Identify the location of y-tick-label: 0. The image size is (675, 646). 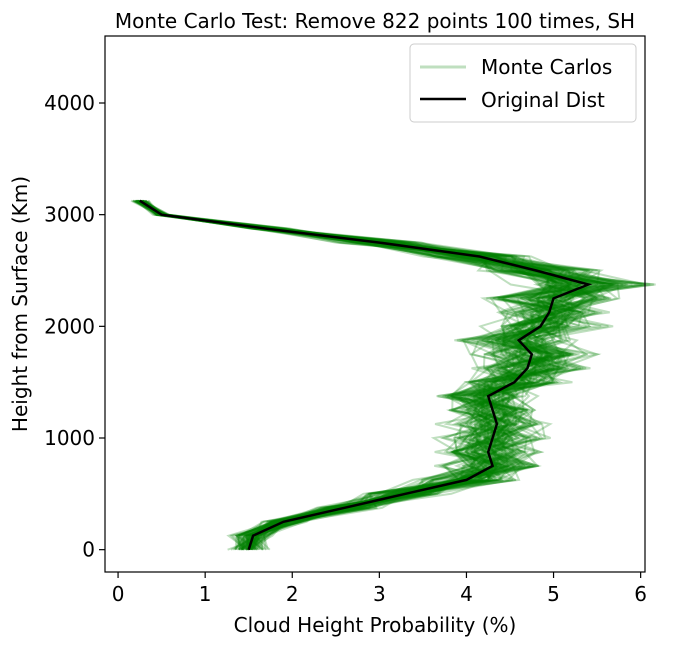
(88, 550).